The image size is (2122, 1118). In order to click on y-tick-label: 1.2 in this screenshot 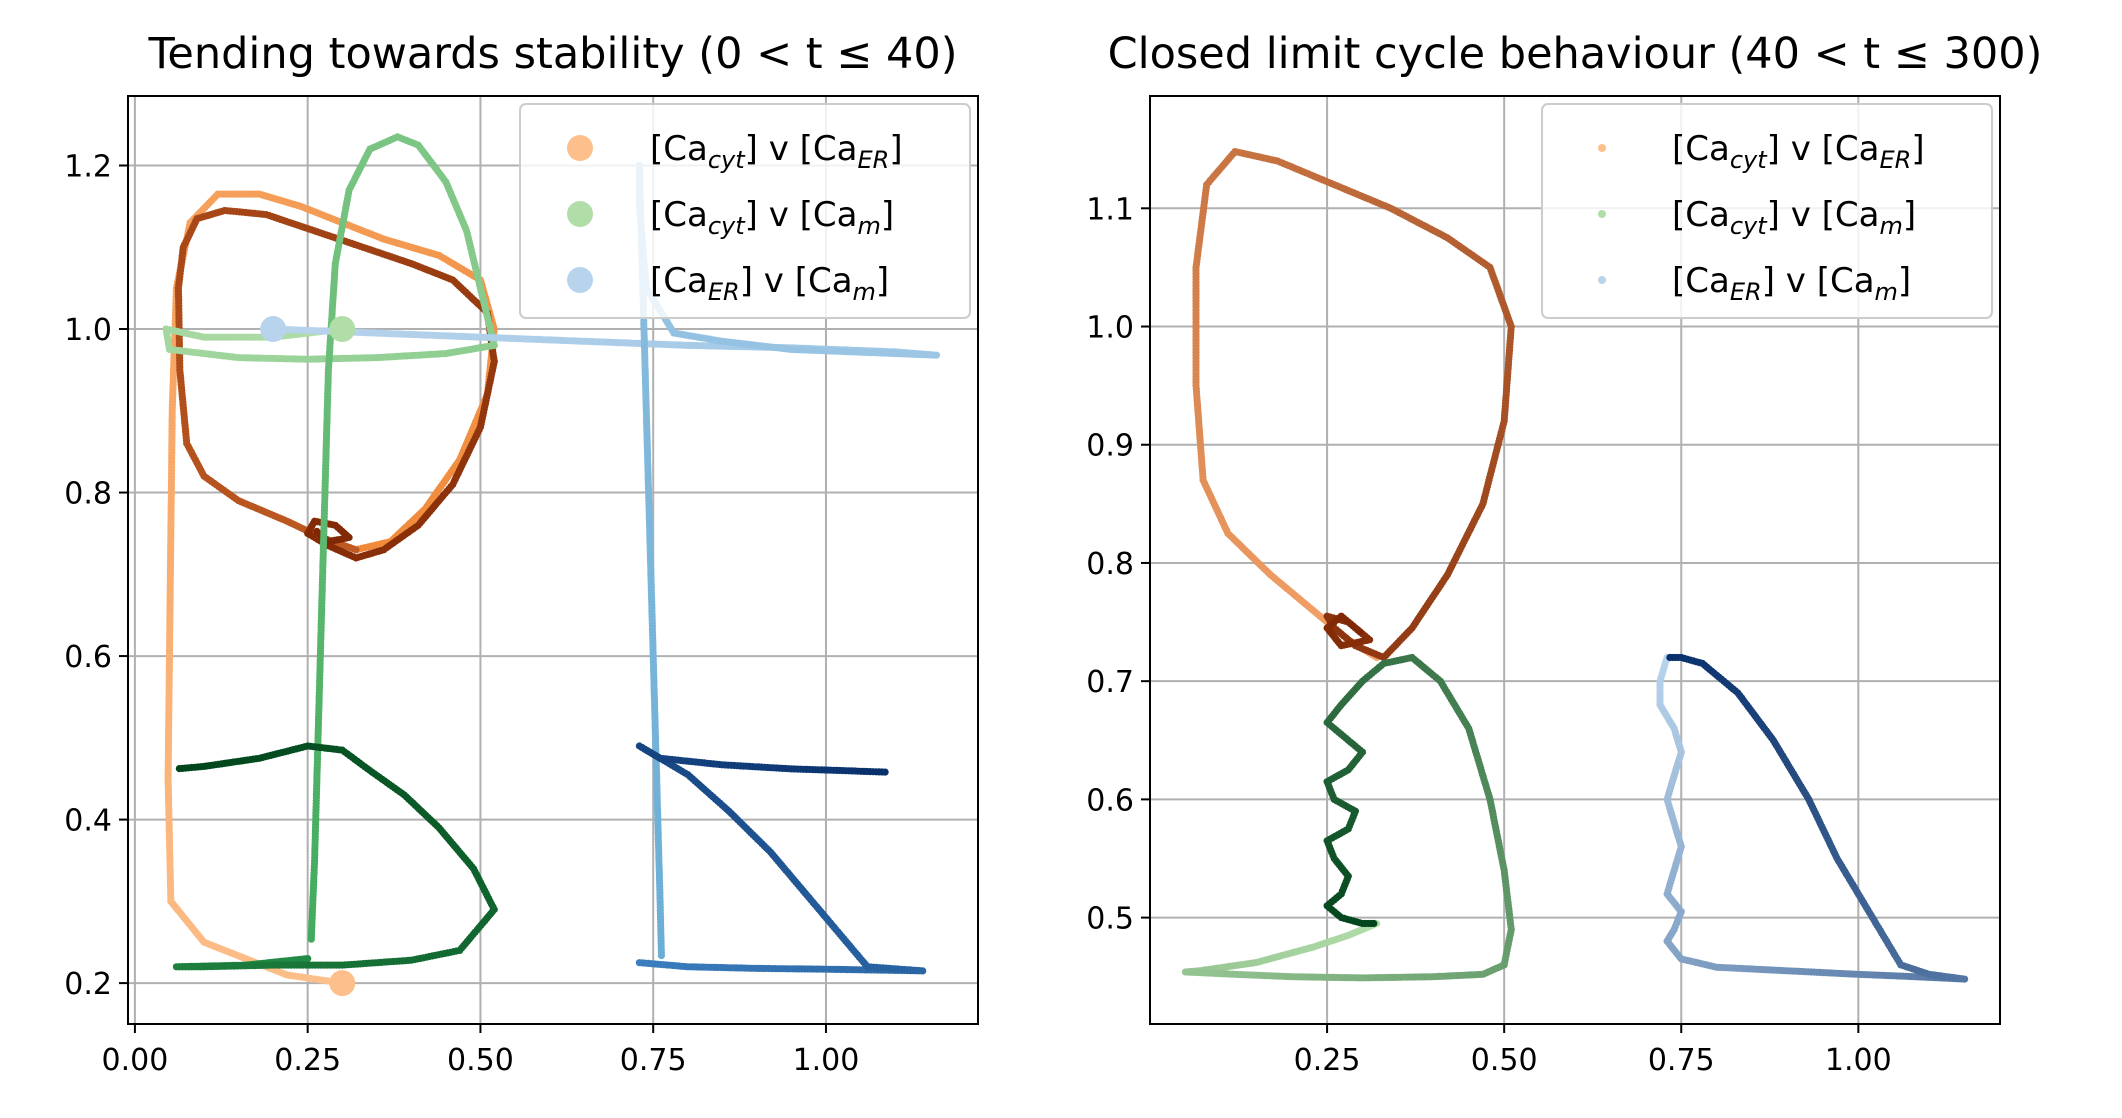, I will do `click(88, 166)`.